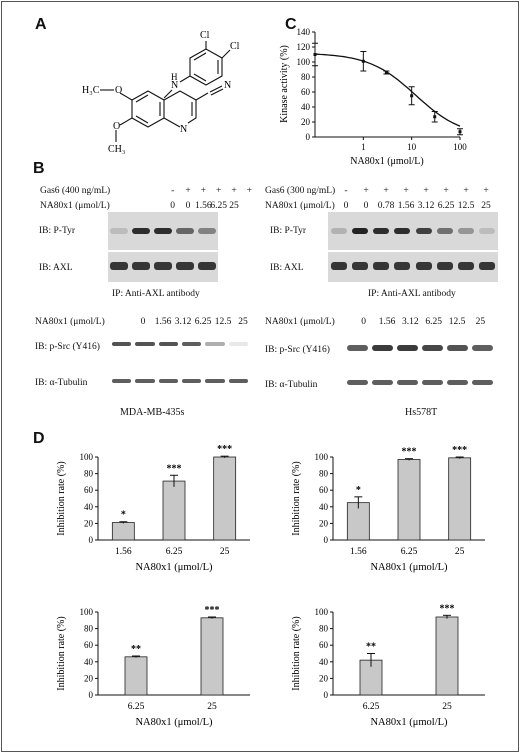 The image size is (520, 753). What do you see at coordinates (39, 168) in the screenshot?
I see `panel-label-b: B` at bounding box center [39, 168].